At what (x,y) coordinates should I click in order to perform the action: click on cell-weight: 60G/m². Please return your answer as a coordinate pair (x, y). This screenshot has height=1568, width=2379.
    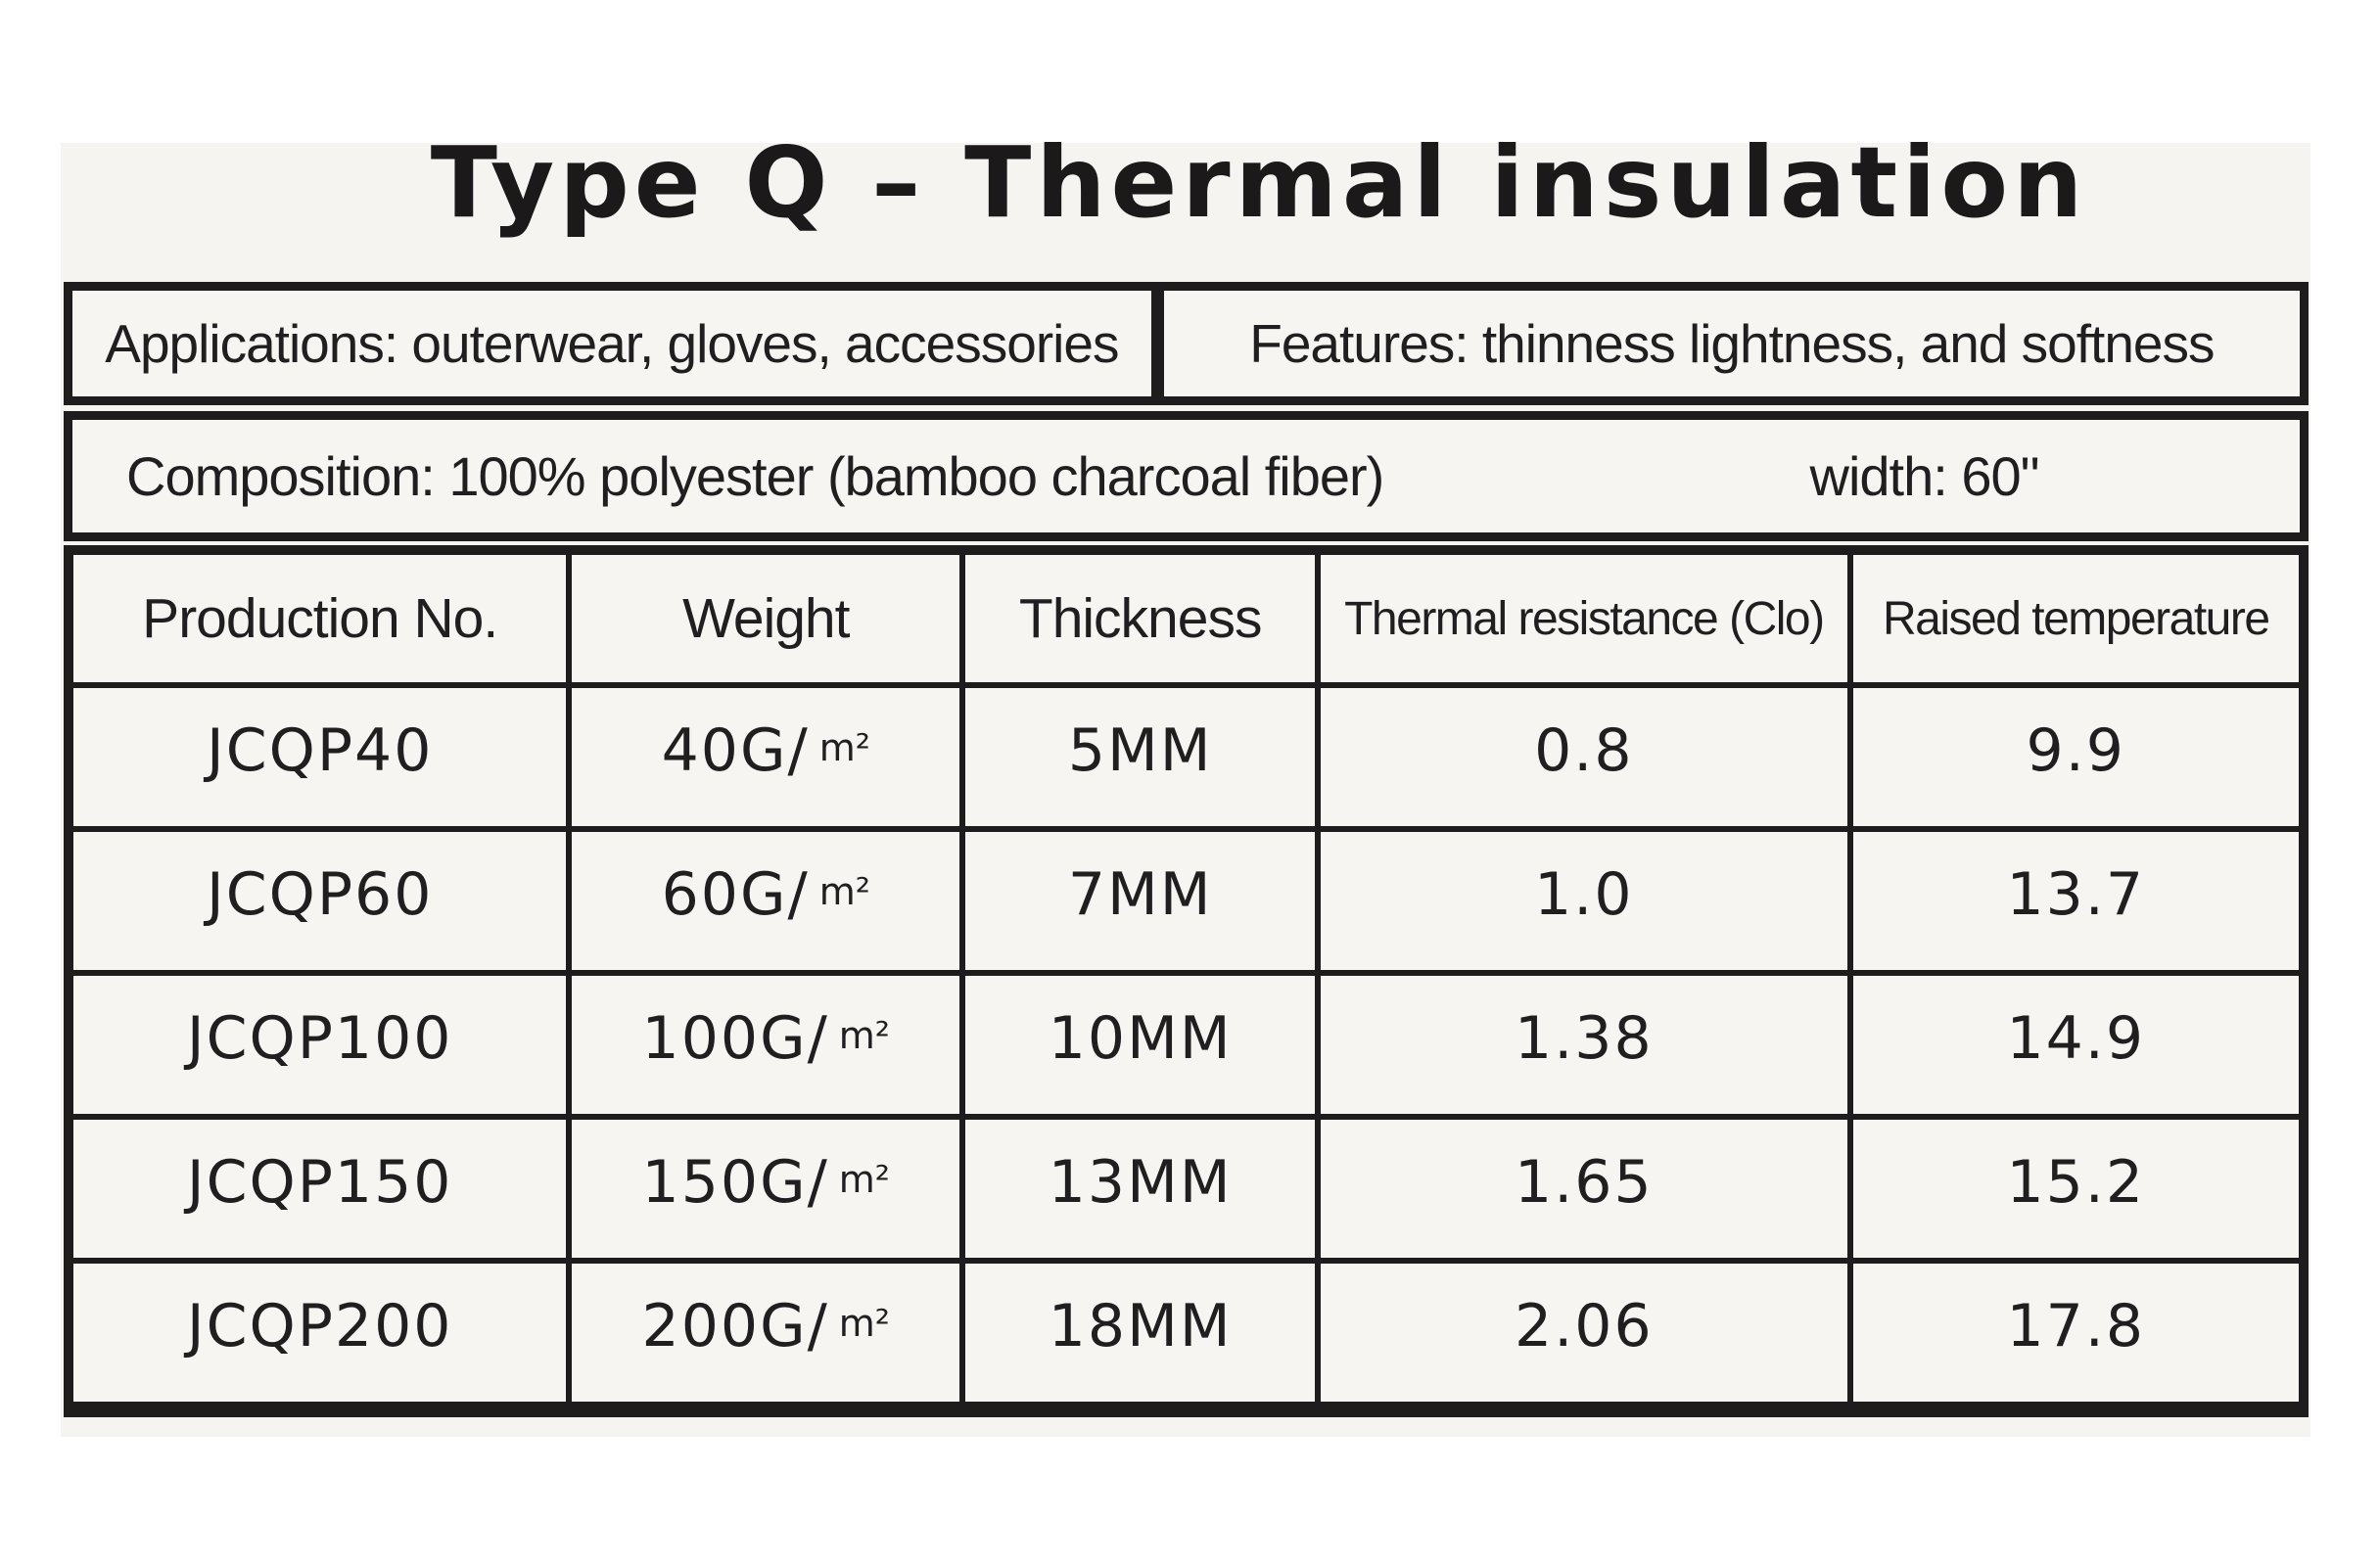
    Looking at the image, I should click on (766, 901).